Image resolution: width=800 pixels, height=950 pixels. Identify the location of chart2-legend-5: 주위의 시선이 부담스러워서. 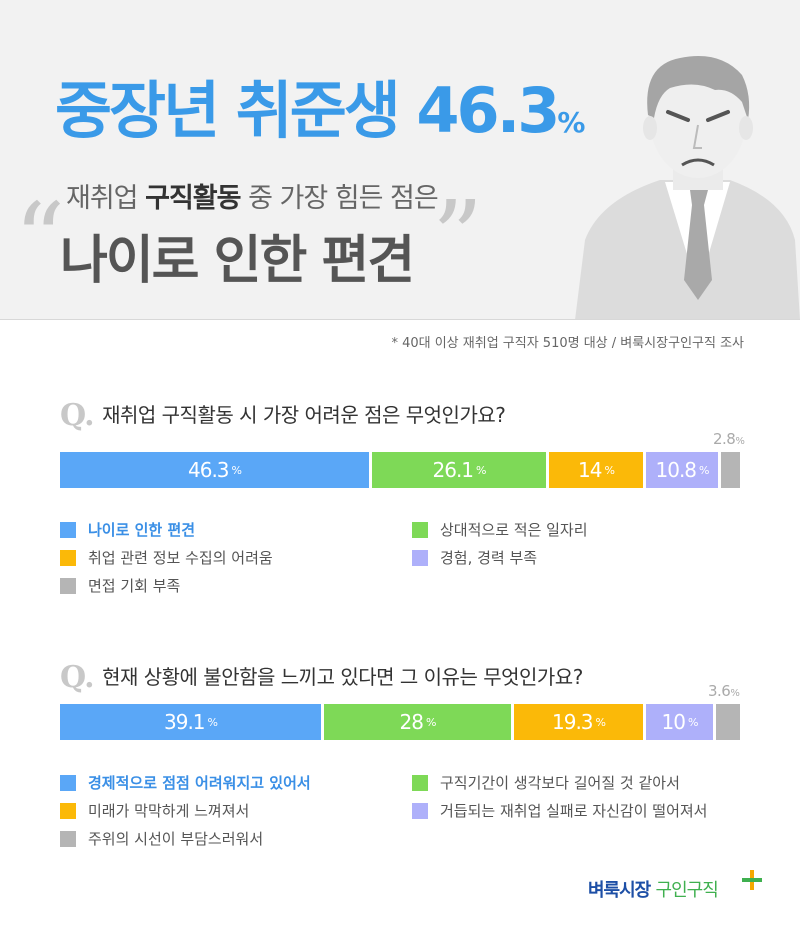
(161, 838).